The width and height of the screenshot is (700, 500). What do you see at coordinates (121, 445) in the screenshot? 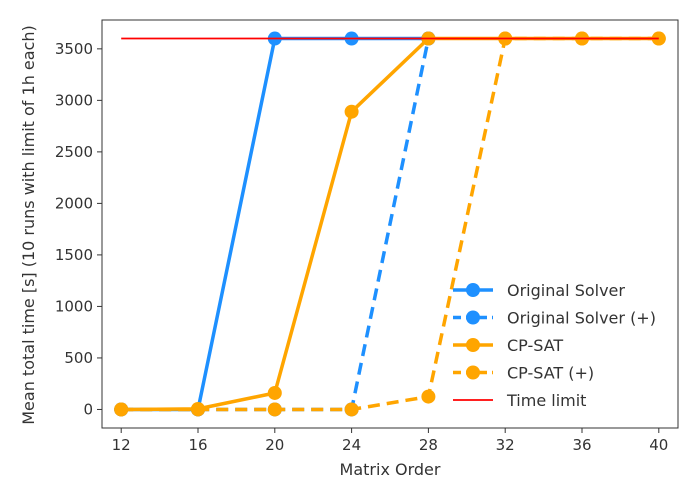
I see `x-tick-label: 12` at bounding box center [121, 445].